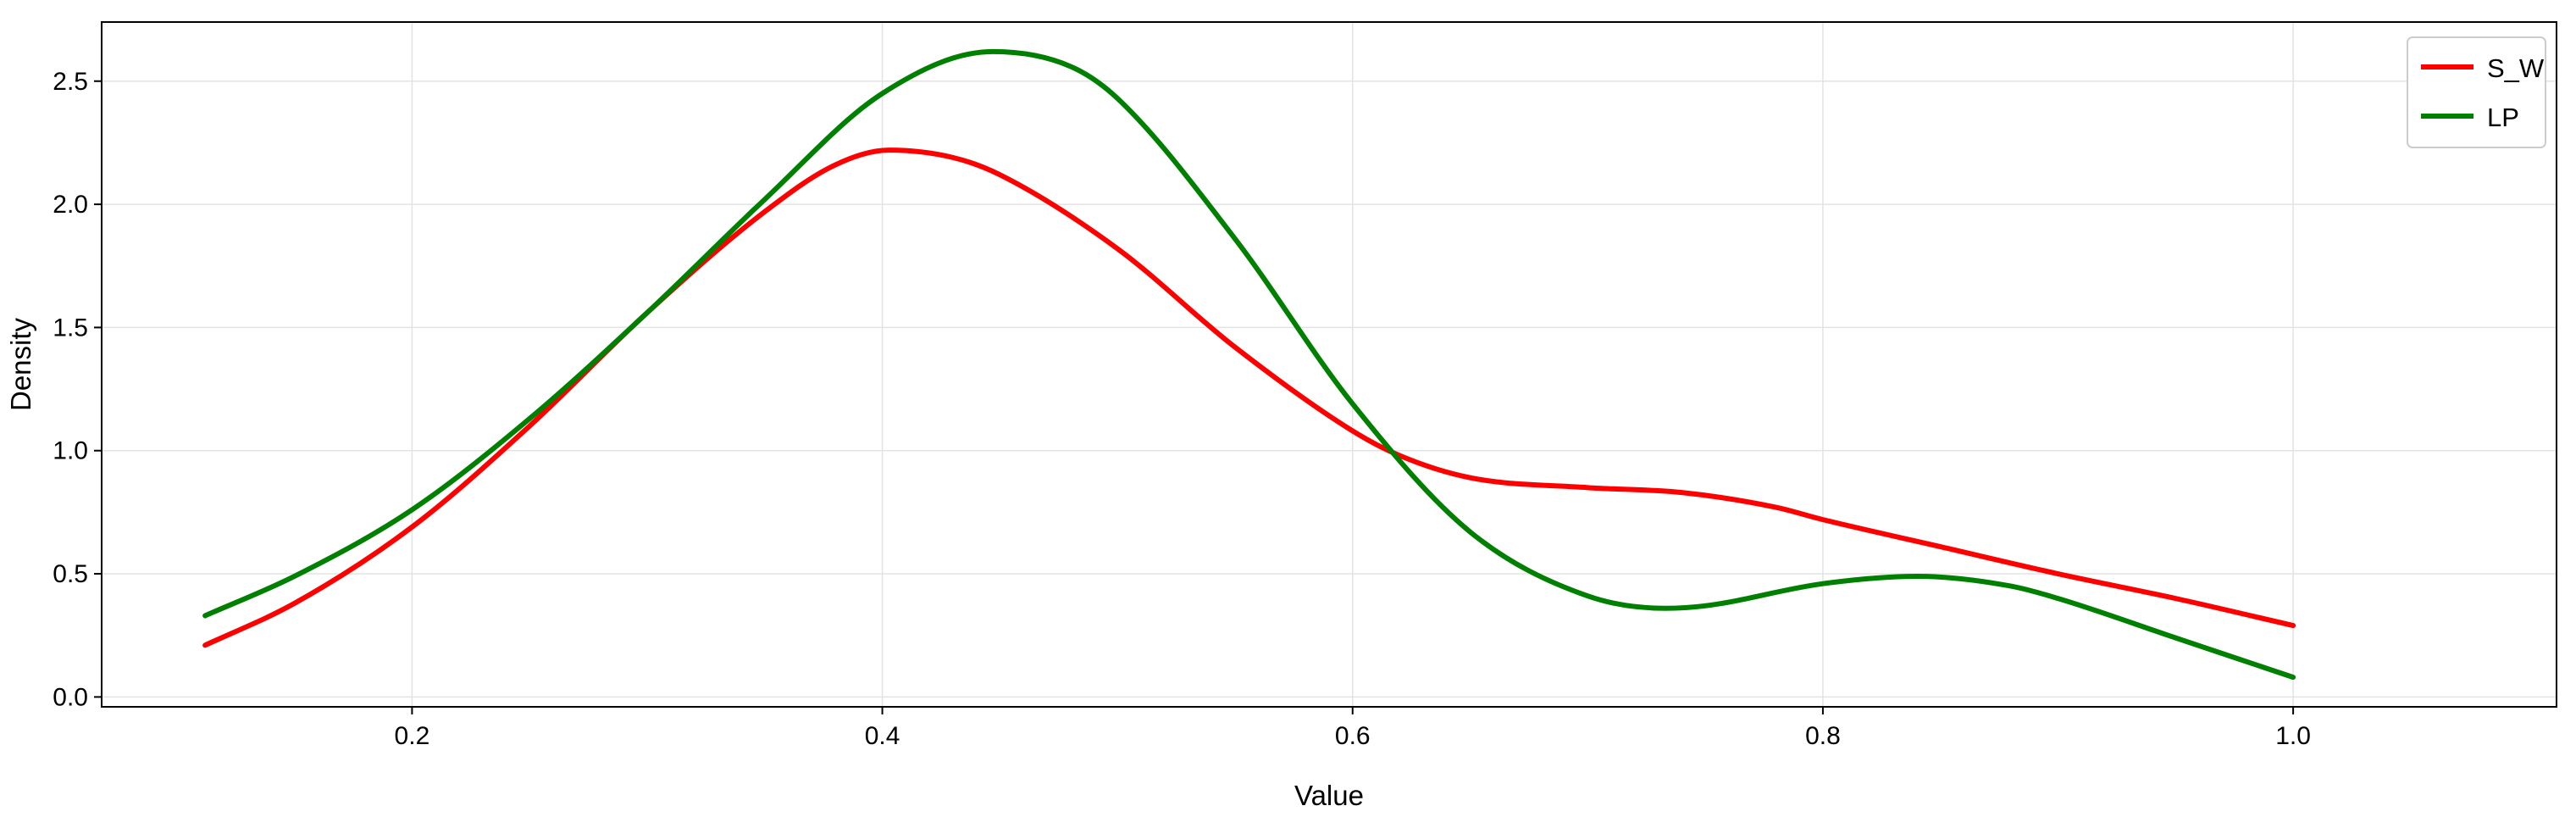 The height and width of the screenshot is (817, 2576). What do you see at coordinates (2476, 92) in the screenshot?
I see `legend: S_W LP` at bounding box center [2476, 92].